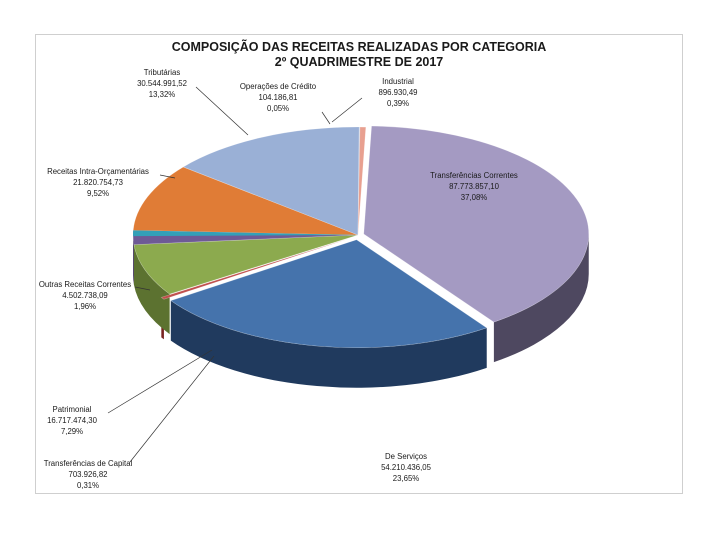 The height and width of the screenshot is (540, 720). Describe the element at coordinates (406, 456) in the screenshot. I see `data-label-de-servi-os-name: De Serviços` at that location.